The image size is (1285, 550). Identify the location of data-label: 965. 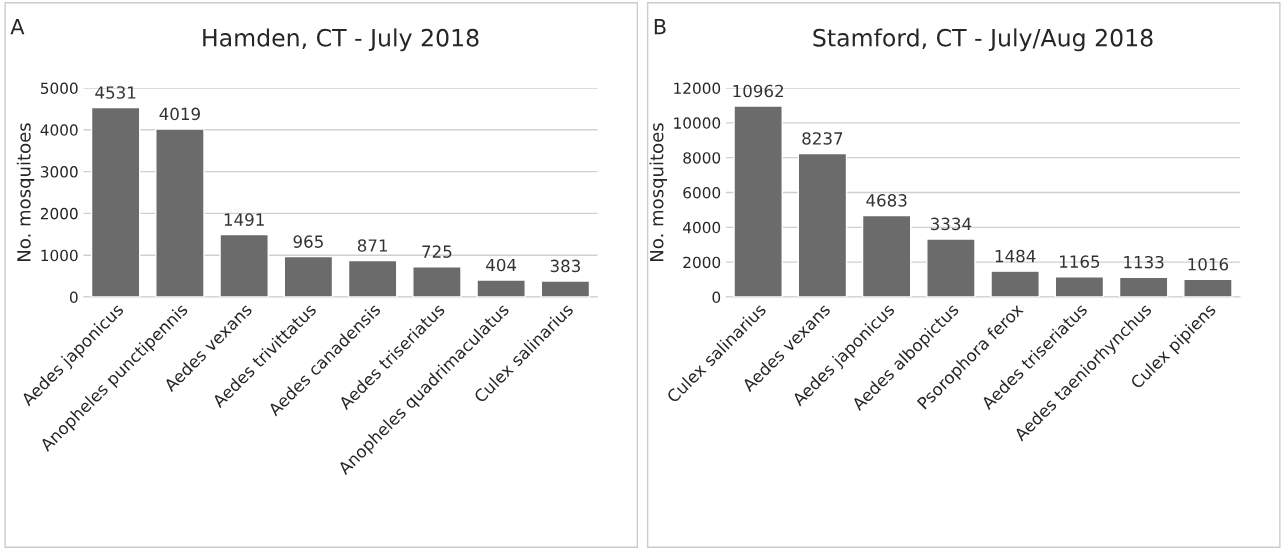
(308, 241).